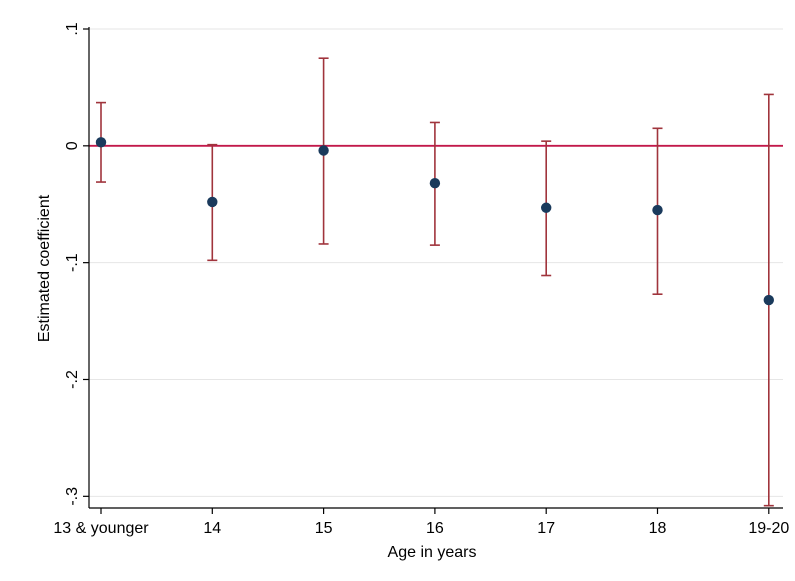  Describe the element at coordinates (432, 552) in the screenshot. I see `x-axis-title: Age in years` at that location.